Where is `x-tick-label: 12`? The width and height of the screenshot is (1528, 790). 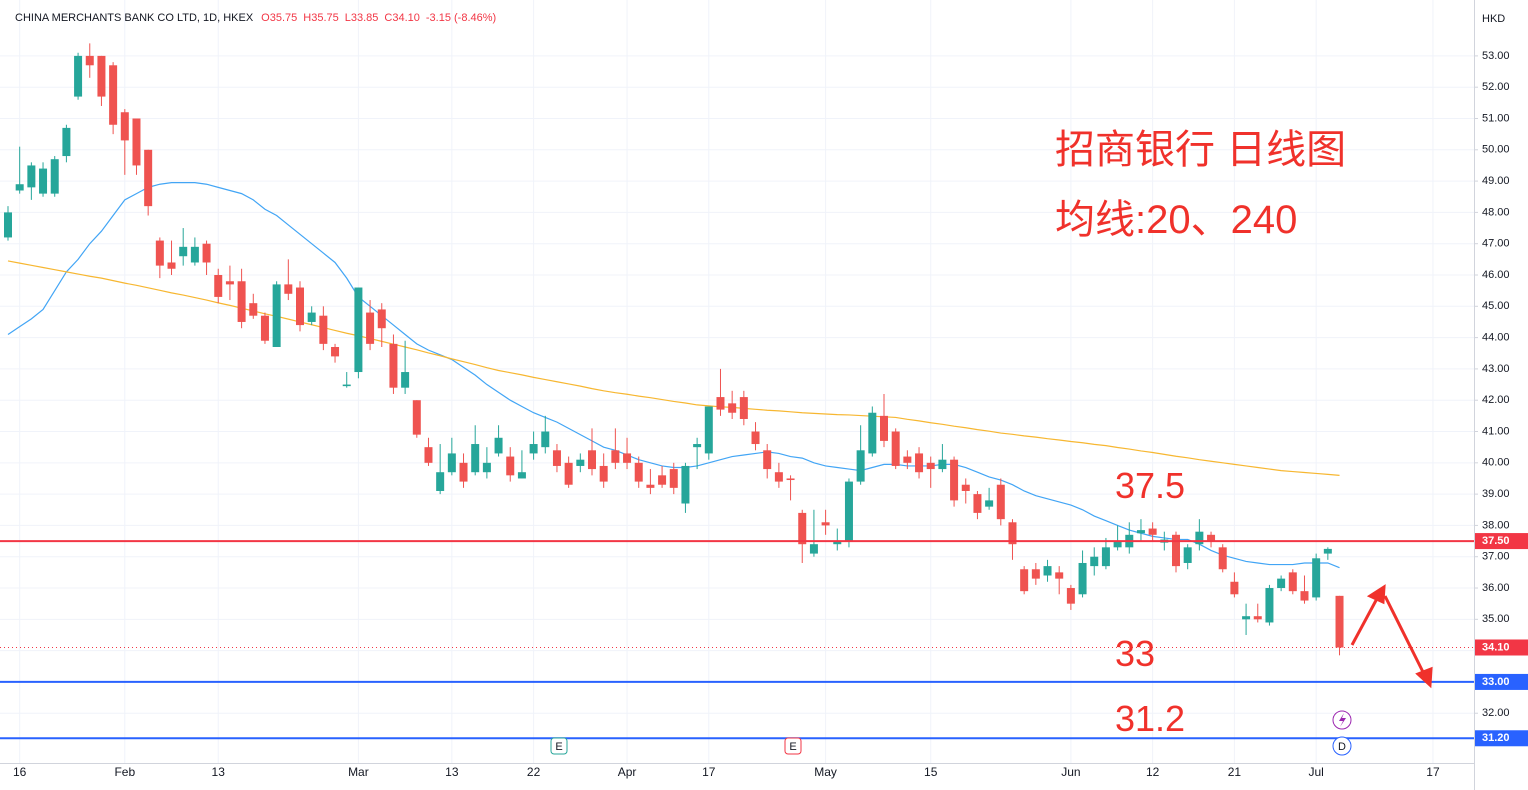 x-tick-label: 12 is located at coordinates (1153, 772).